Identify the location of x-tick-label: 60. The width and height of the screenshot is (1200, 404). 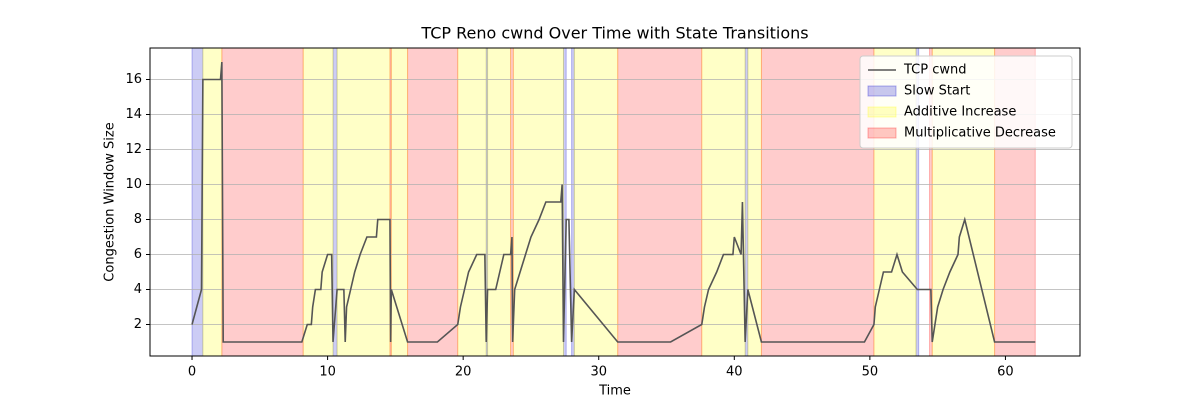
(1005, 372).